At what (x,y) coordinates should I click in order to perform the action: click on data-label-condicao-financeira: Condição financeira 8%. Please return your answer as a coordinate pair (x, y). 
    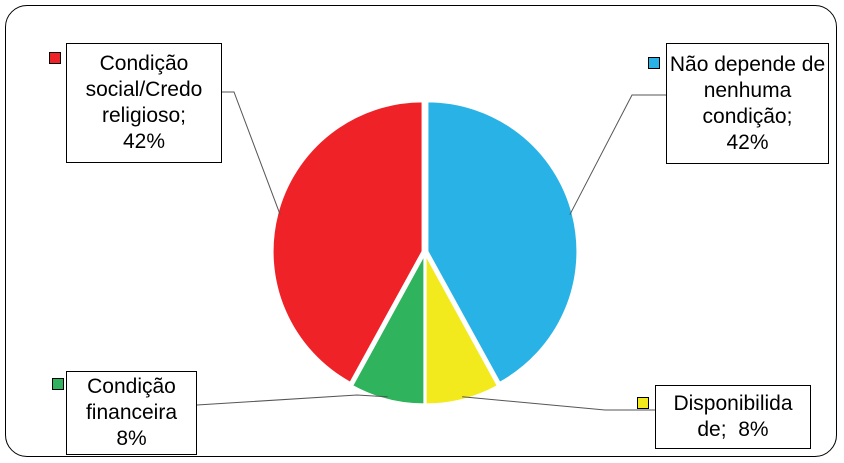
    Looking at the image, I should click on (131, 413).